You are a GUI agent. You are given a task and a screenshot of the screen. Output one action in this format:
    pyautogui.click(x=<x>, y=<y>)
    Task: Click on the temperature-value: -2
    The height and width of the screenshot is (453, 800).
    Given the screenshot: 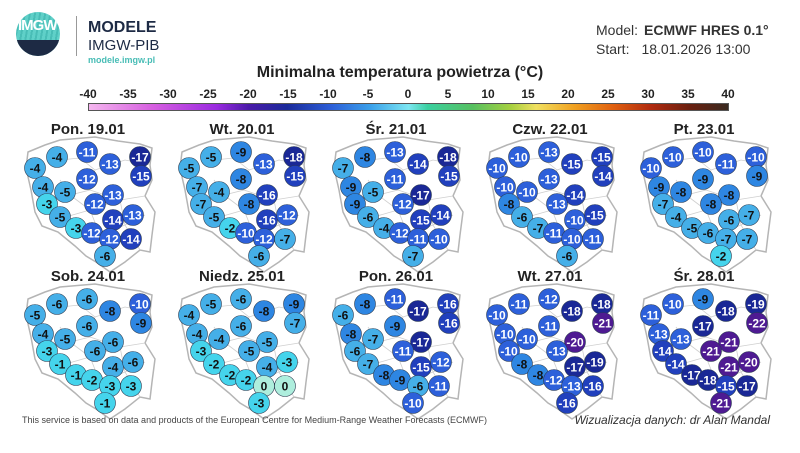 What is the action you would take?
    pyautogui.click(x=230, y=229)
    